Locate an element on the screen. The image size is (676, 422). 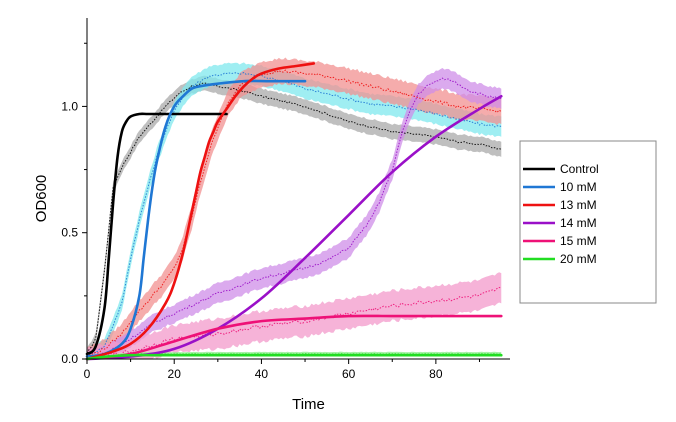
x-axis-title: Time is located at coordinates (308, 404).